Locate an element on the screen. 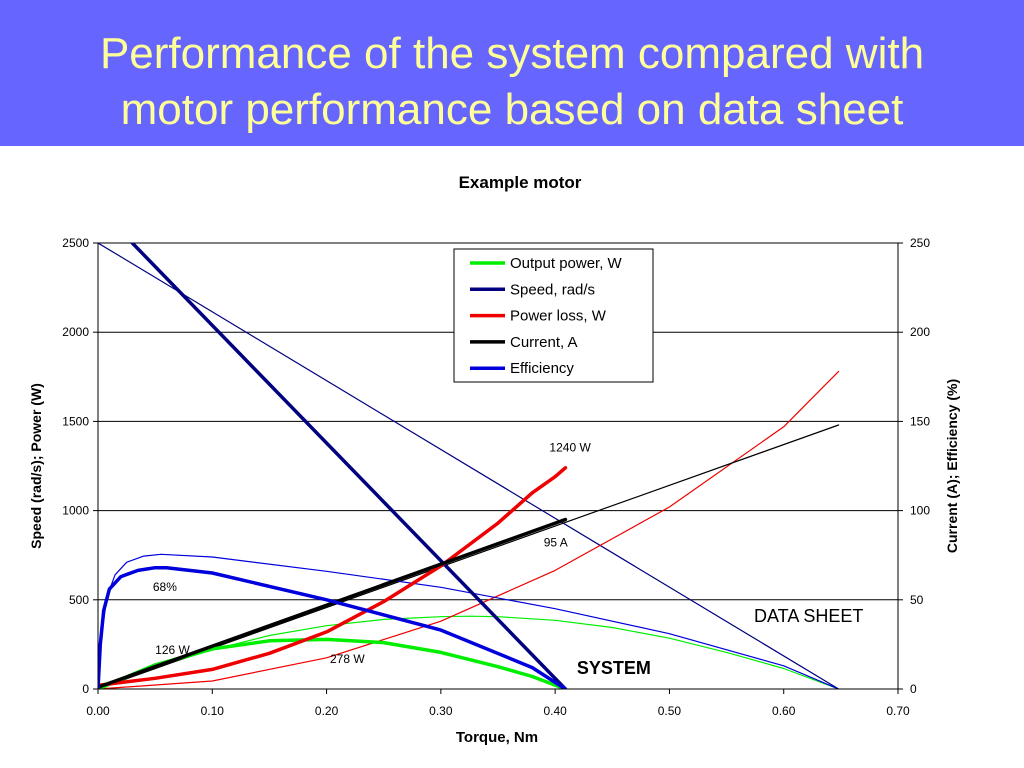 Image resolution: width=1024 pixels, height=768 pixels. legend-item-label: Efficiency is located at coordinates (542, 368).